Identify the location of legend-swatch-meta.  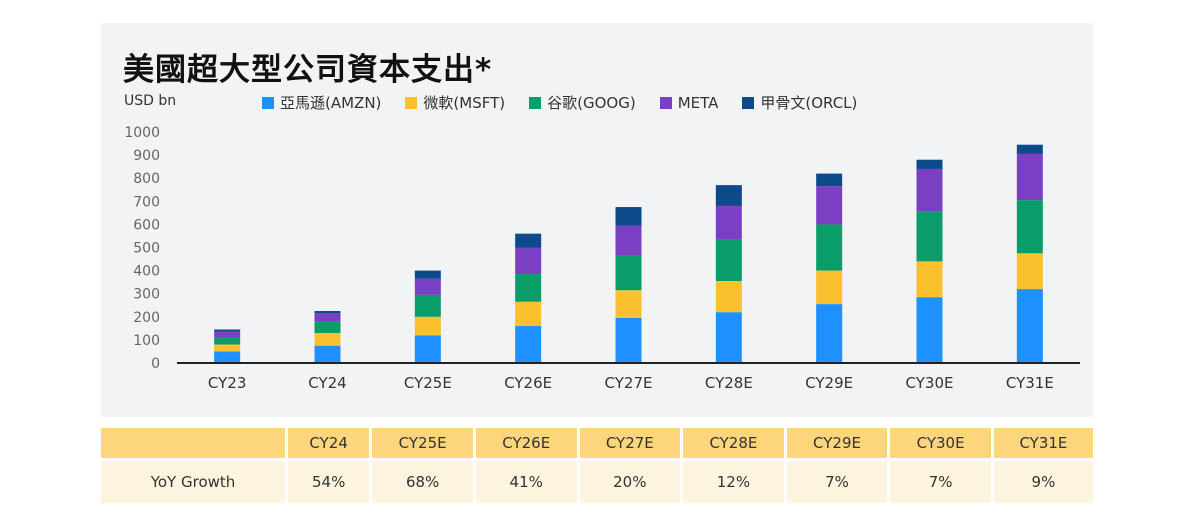
(665, 102).